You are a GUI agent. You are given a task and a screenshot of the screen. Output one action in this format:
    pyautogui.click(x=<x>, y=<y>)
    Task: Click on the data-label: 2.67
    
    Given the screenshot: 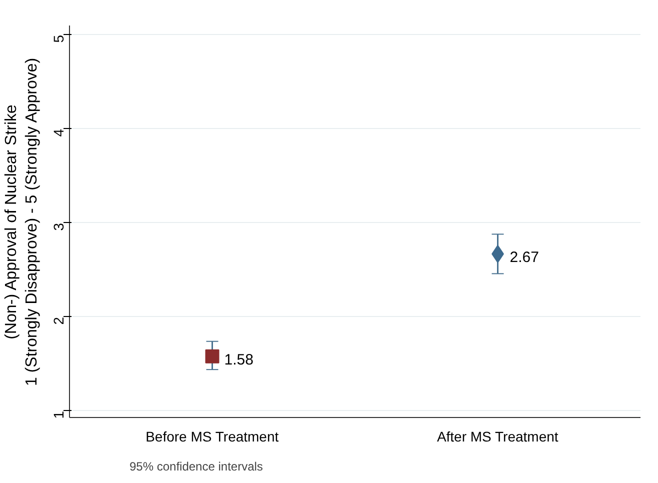 What is the action you would take?
    pyautogui.click(x=524, y=257)
    